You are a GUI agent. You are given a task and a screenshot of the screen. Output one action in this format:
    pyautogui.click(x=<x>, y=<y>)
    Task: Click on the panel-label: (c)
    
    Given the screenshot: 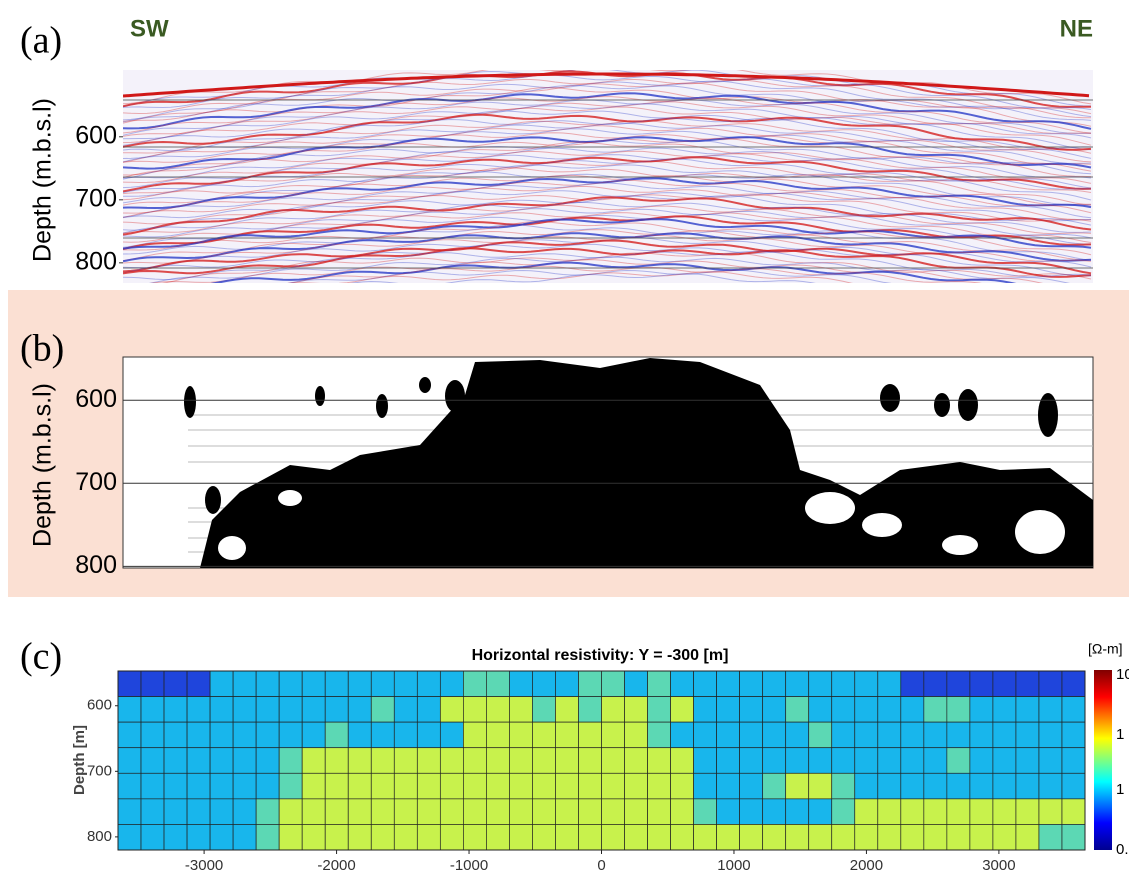 What is the action you would take?
    pyautogui.click(x=41, y=657)
    